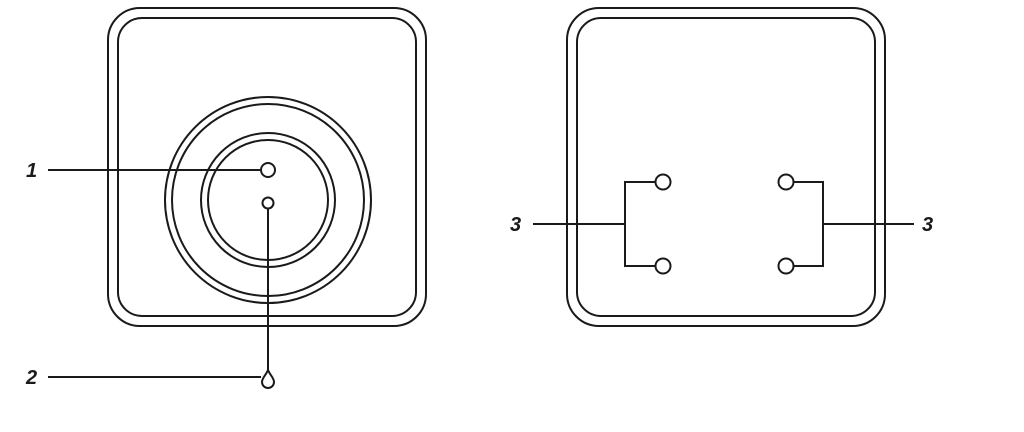 This screenshot has height=432, width=1024. I want to click on callout-2-label: 2, so click(31, 378).